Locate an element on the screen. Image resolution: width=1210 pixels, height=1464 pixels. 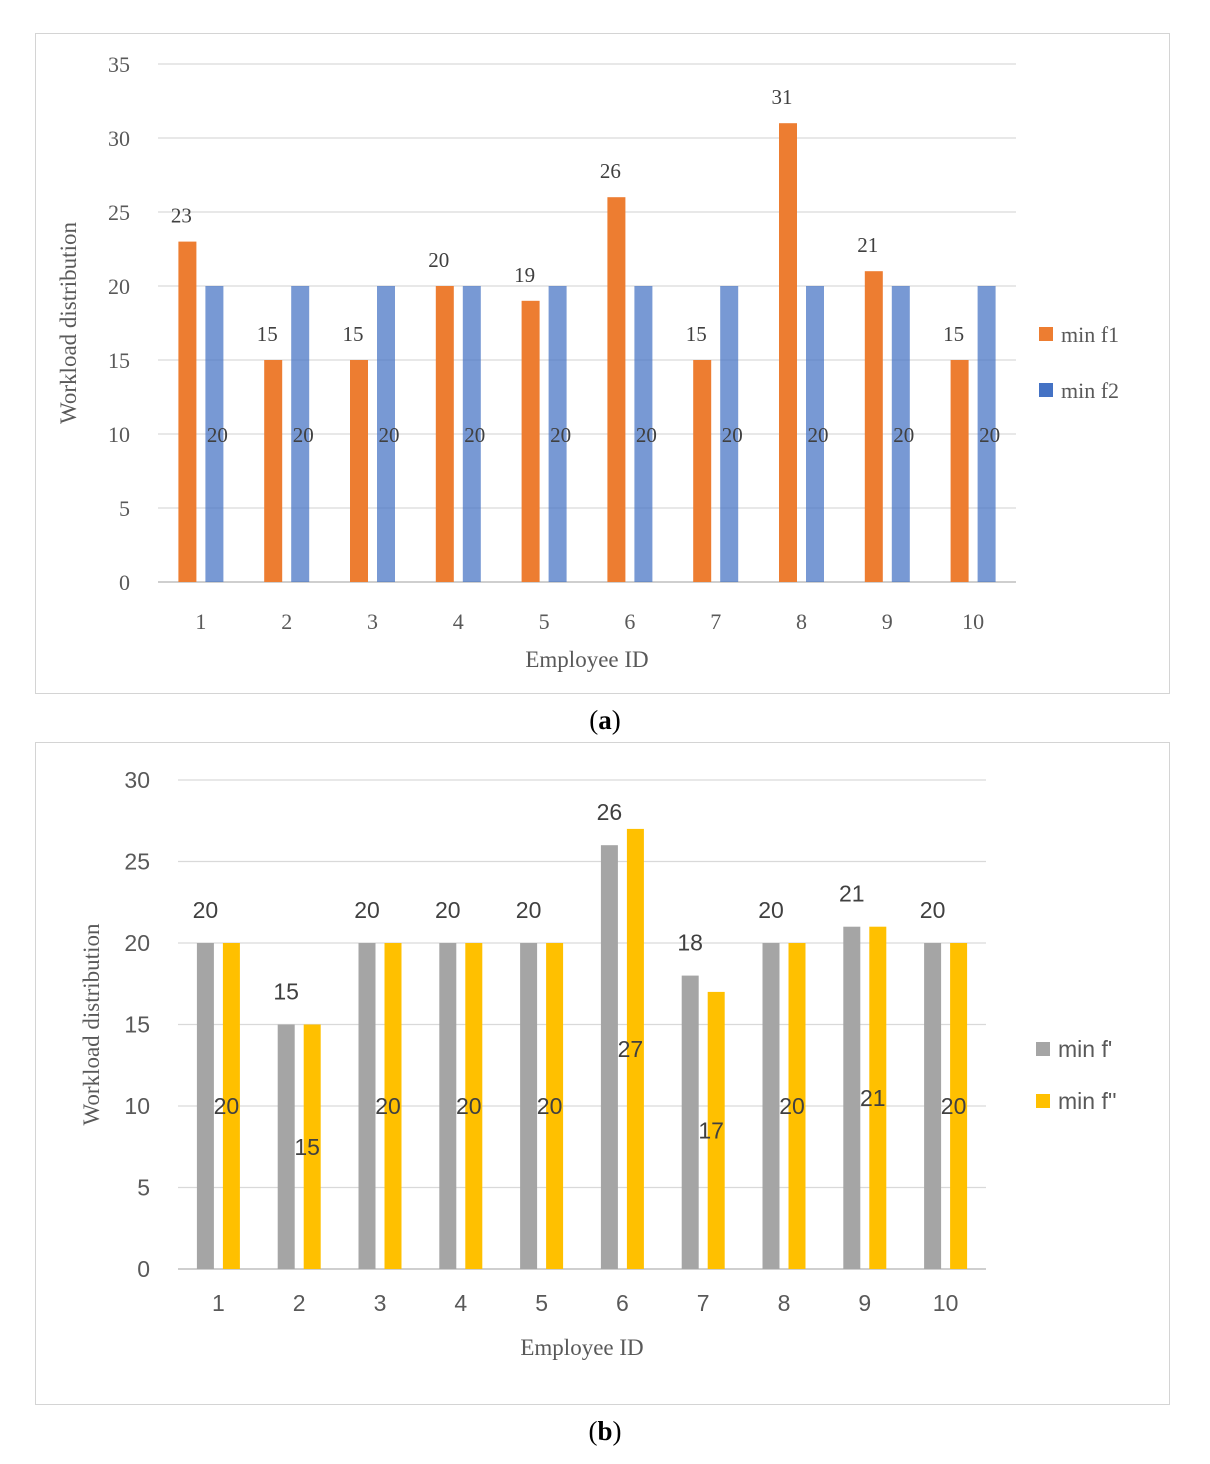
data-label-a-s2-3: 20 is located at coordinates (389, 435).